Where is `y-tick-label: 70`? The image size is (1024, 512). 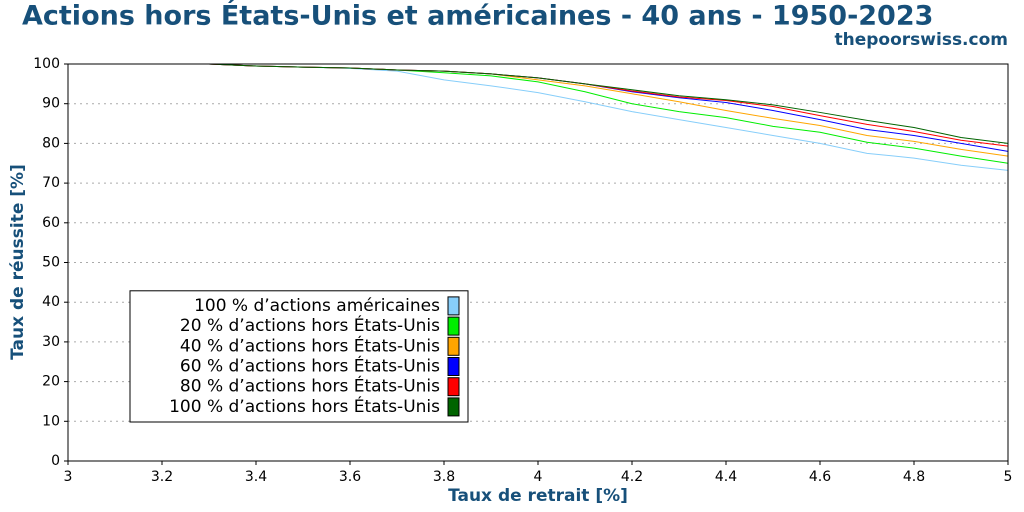 y-tick-label: 70 is located at coordinates (51, 183).